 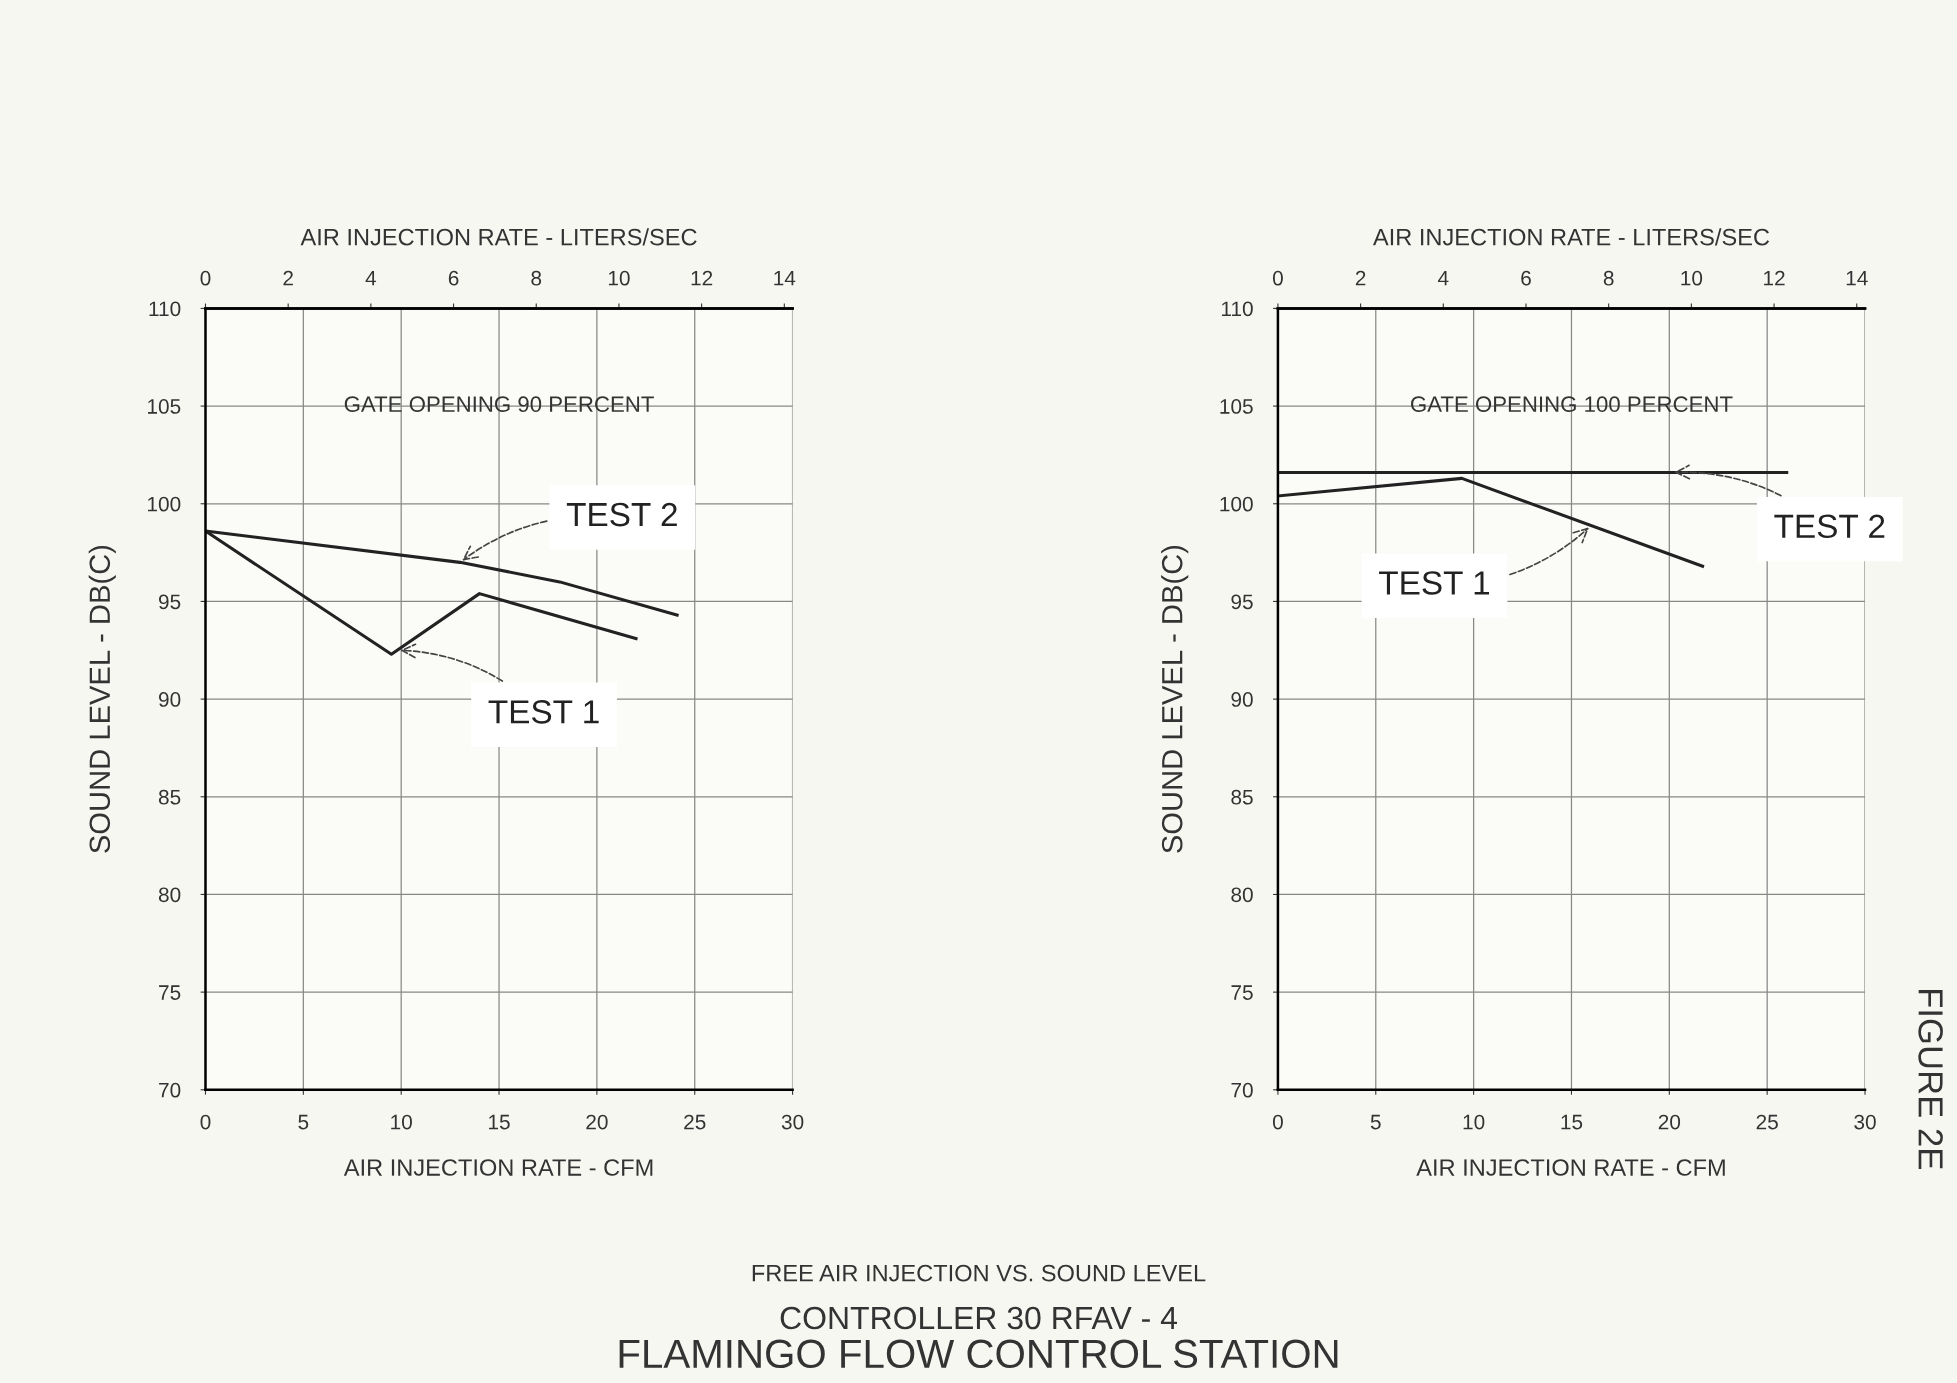 What do you see at coordinates (1930, 1079) in the screenshot?
I see `caption: FIGURE 2E` at bounding box center [1930, 1079].